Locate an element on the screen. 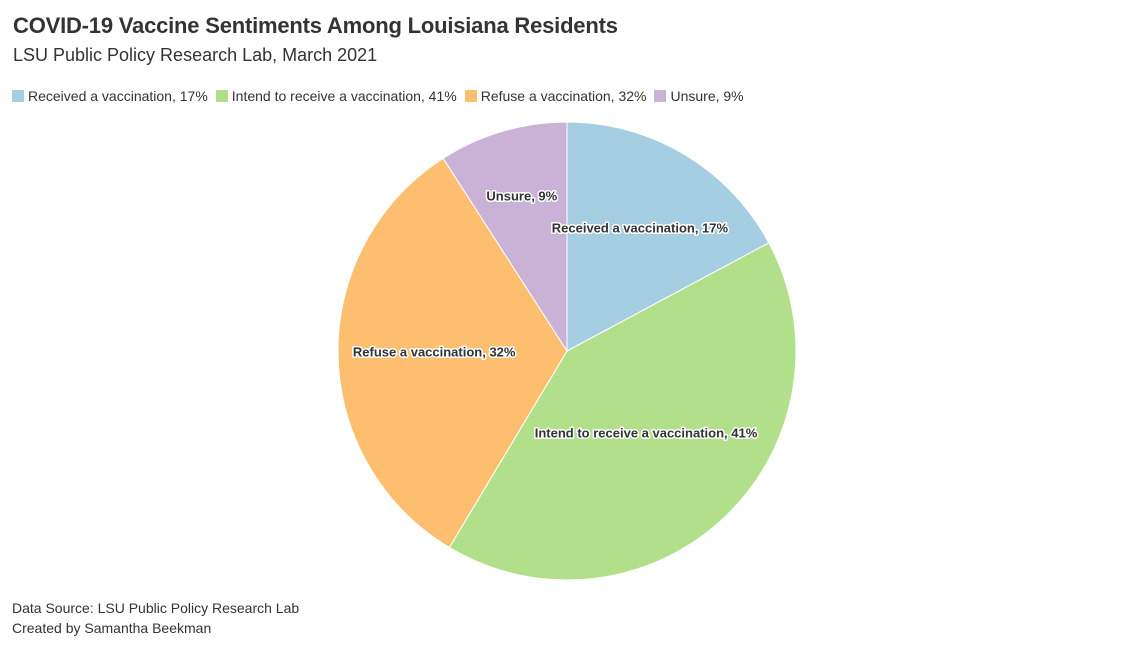  pie-label-intend: Intend to receive a vaccination, 41% is located at coordinates (646, 432).